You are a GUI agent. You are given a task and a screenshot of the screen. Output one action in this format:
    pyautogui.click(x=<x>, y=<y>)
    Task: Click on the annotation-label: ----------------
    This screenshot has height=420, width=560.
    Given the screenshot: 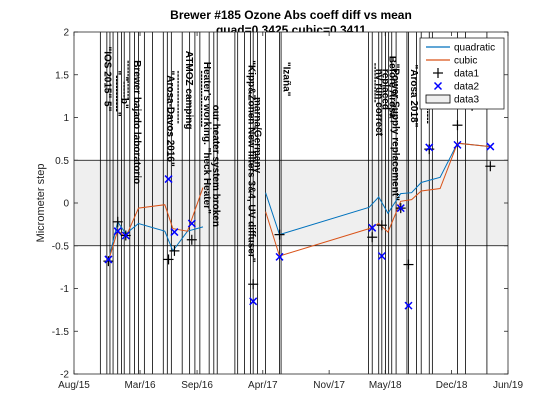 What is the action you would take?
    pyautogui.click(x=177, y=97)
    